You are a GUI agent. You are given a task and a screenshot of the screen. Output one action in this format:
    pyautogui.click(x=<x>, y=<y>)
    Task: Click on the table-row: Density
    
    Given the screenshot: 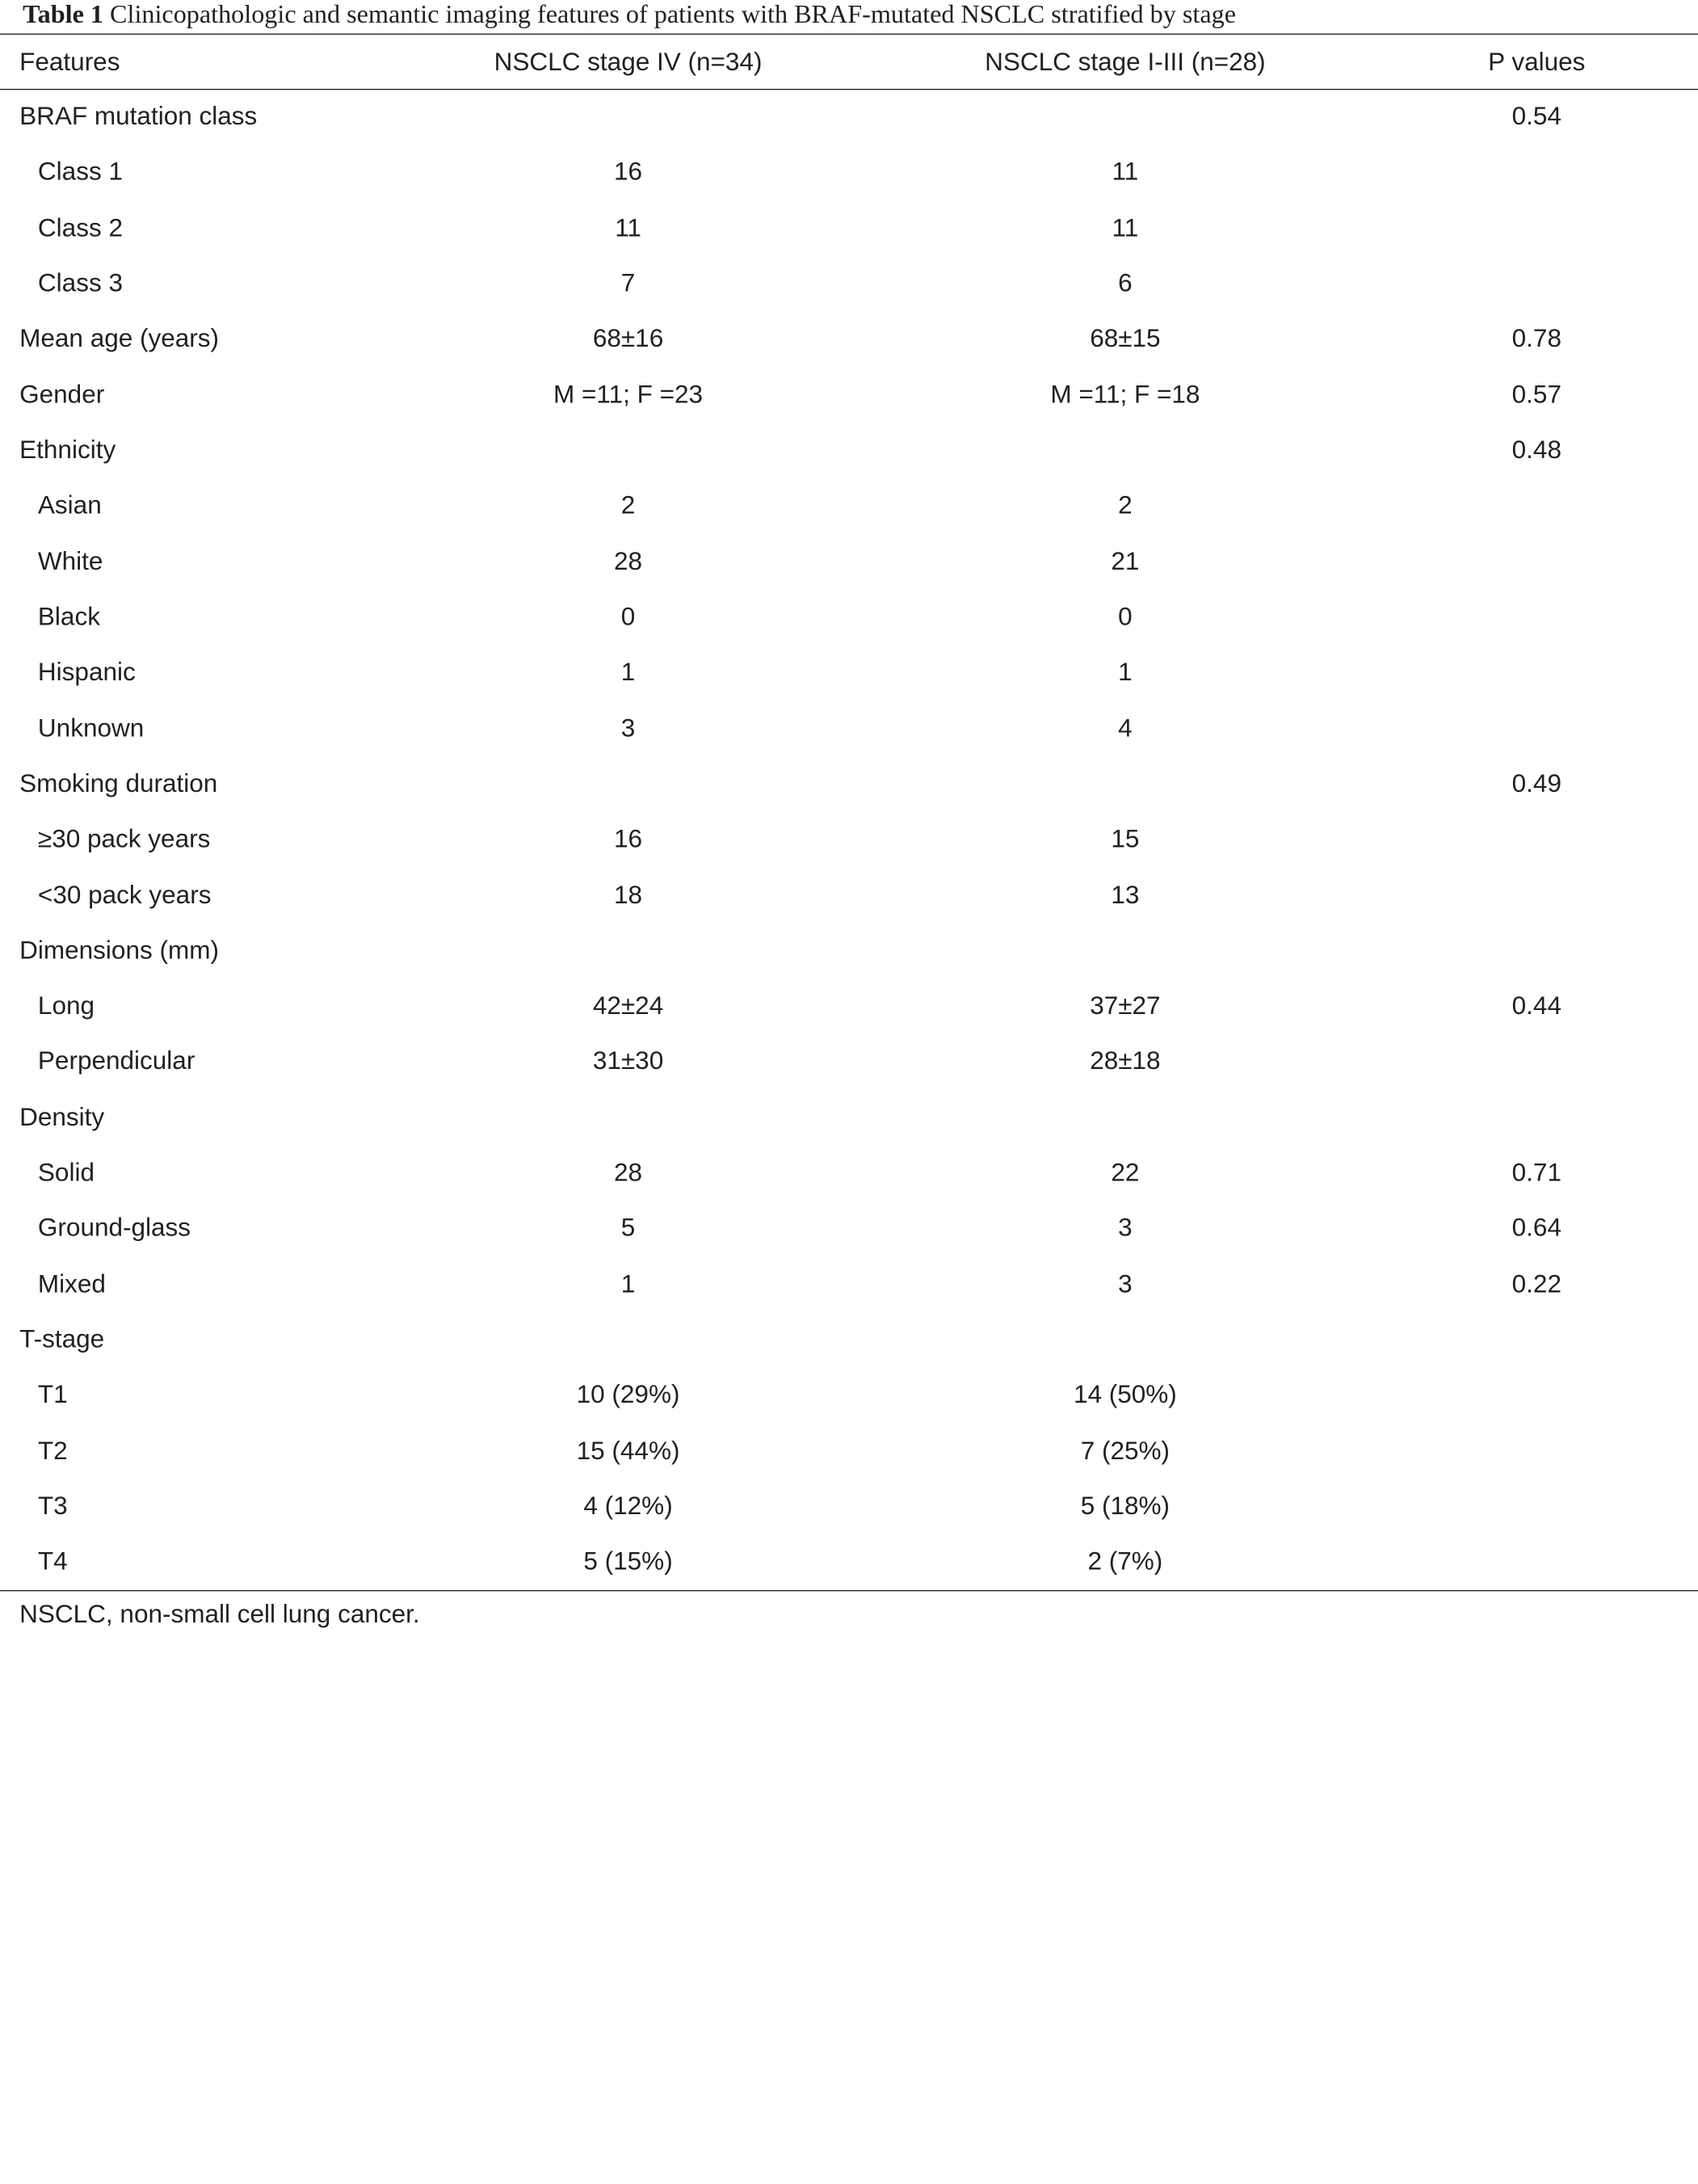 What is the action you would take?
    pyautogui.click(x=849, y=1117)
    